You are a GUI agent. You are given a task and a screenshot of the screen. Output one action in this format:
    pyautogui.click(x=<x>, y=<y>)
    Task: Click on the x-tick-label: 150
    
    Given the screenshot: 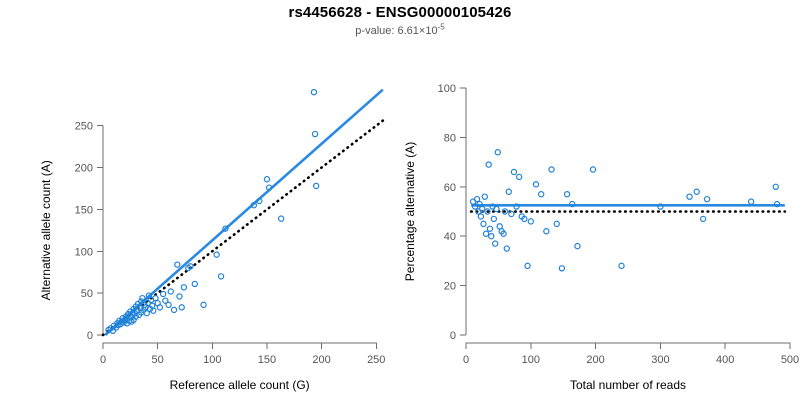 What is the action you would take?
    pyautogui.click(x=267, y=360)
    